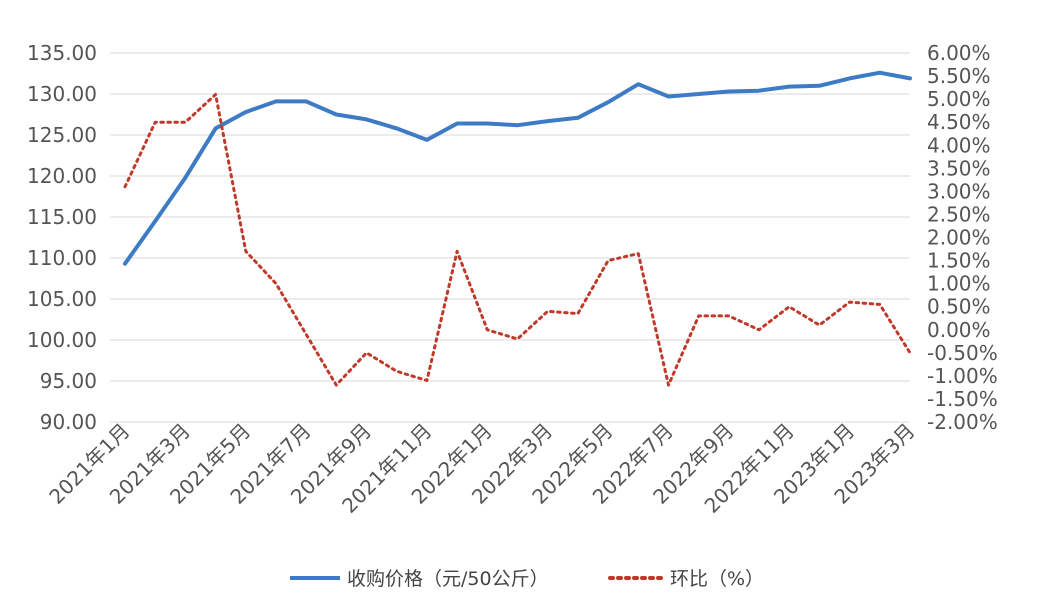 Image resolution: width=1038 pixels, height=612 pixels. Describe the element at coordinates (62, 258) in the screenshot. I see `left-tick-label: 110.00` at that location.